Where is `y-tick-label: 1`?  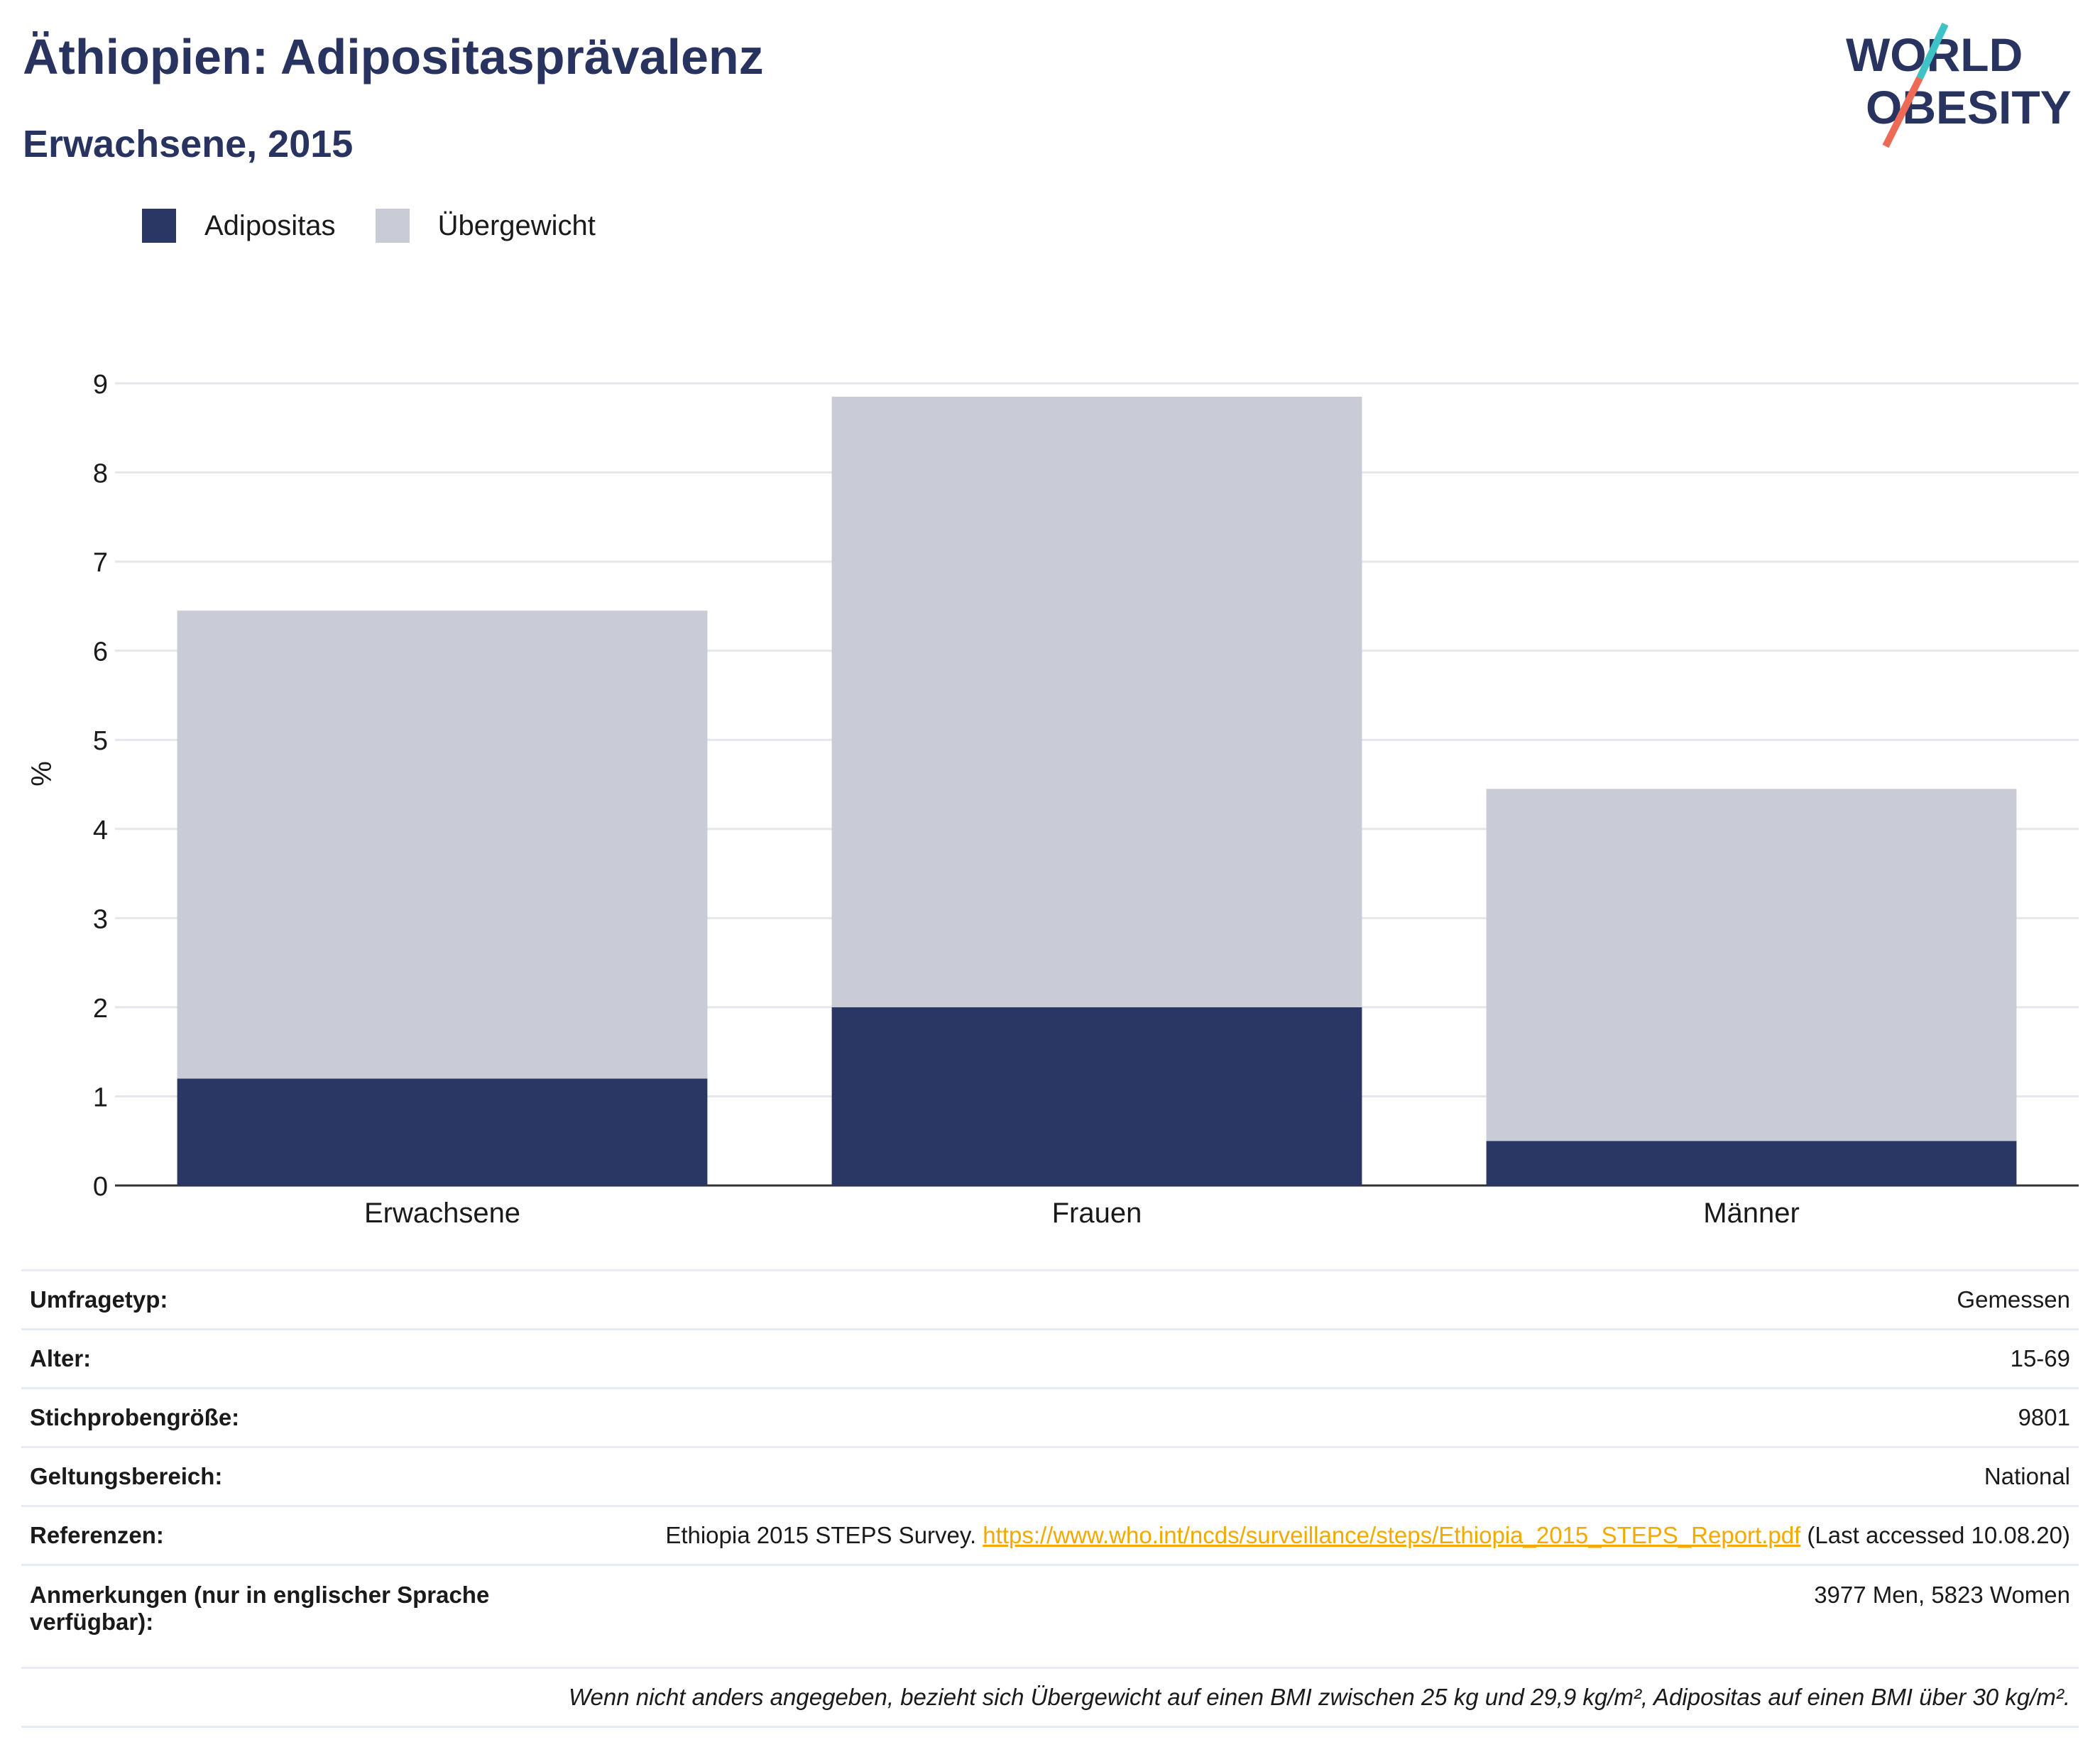 y-tick-label: 1 is located at coordinates (100, 1097).